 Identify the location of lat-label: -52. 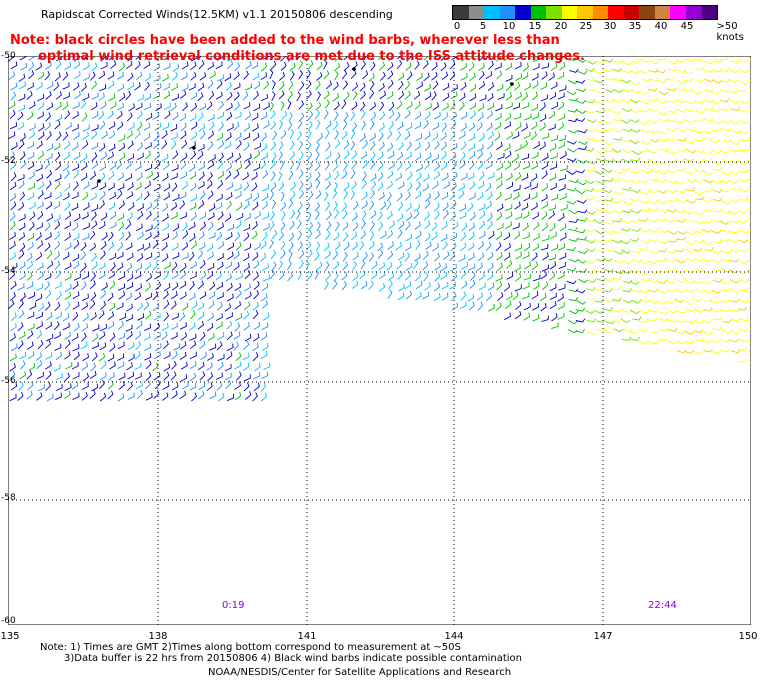
(8, 161).